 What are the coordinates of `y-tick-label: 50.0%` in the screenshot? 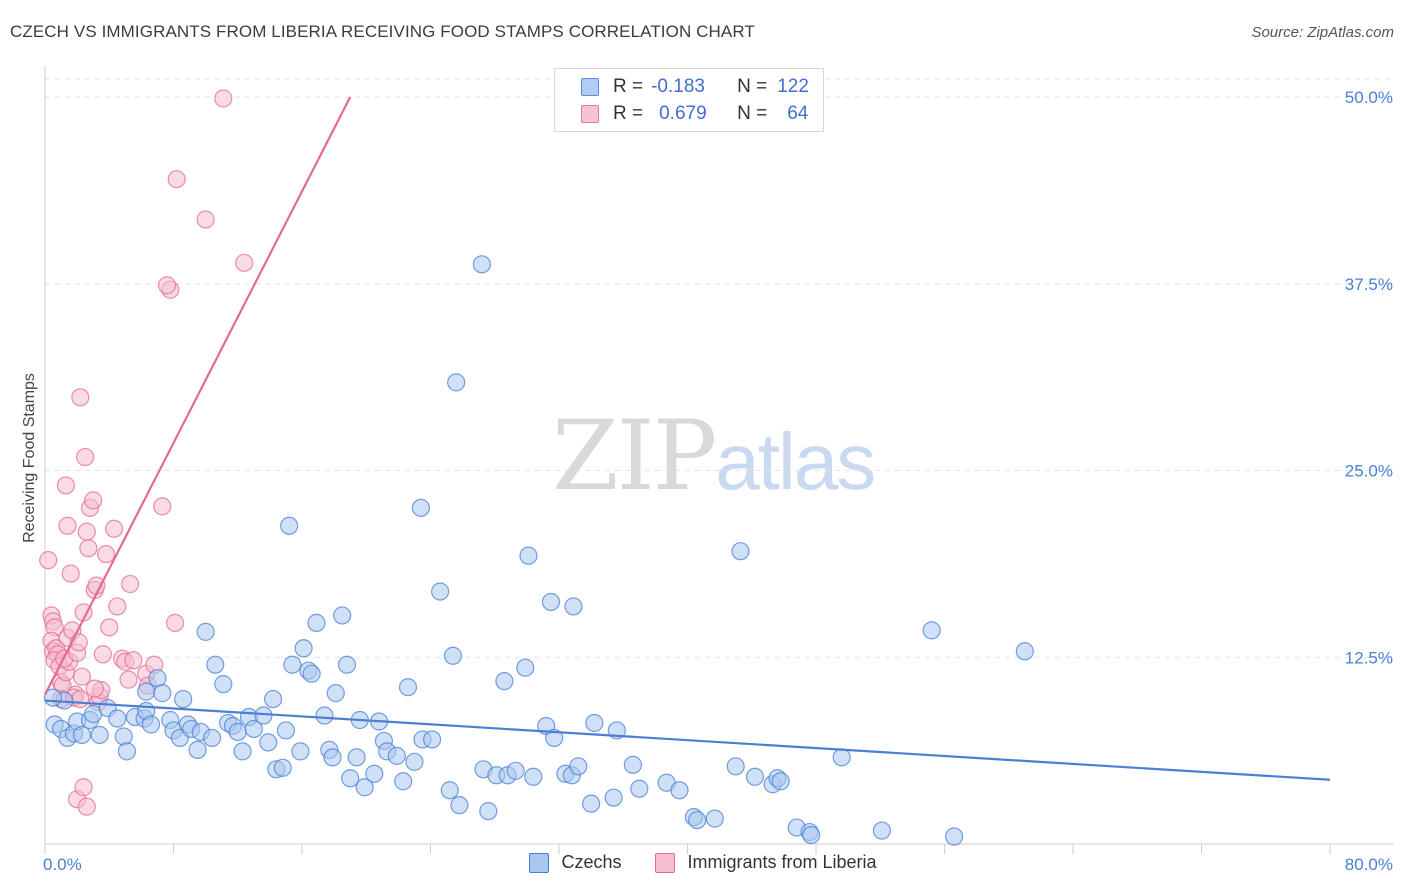 It's located at (1369, 97).